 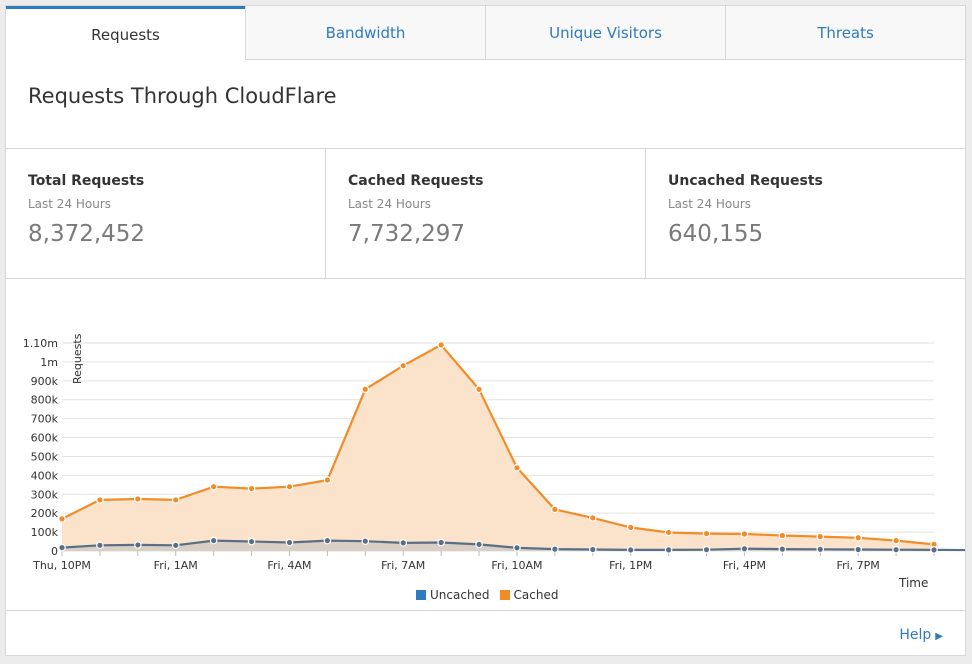 I want to click on help-link: Help ▶, so click(x=921, y=635).